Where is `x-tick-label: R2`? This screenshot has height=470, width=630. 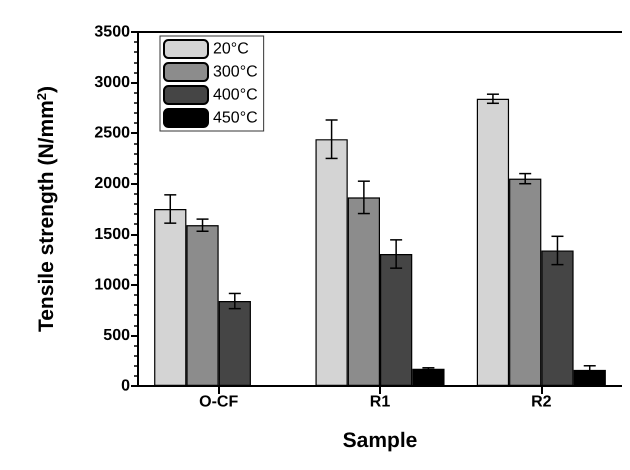
x-tick-label: R2 is located at coordinates (541, 402).